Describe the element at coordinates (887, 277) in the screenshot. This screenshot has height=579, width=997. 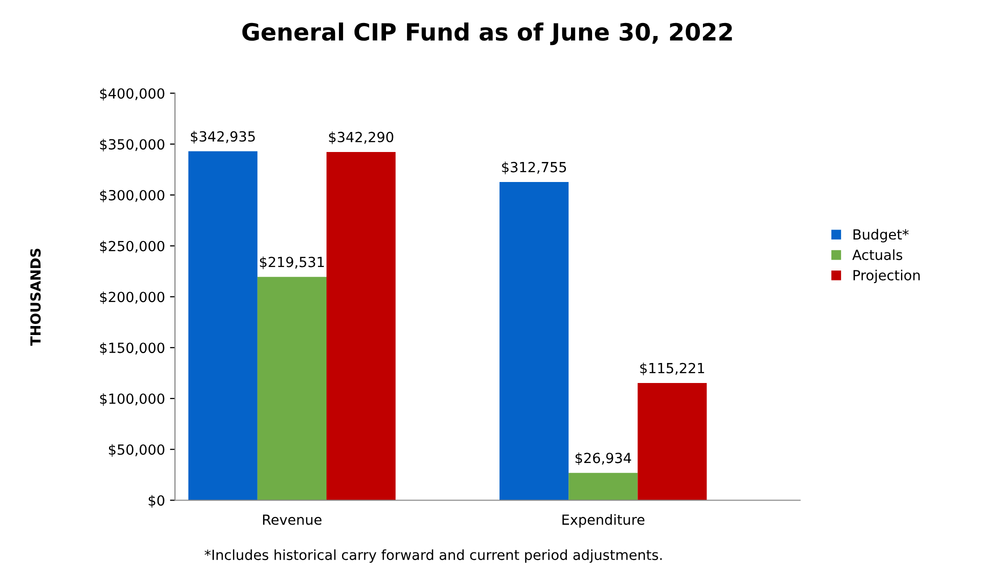
I see `legend-label: Projection` at that location.